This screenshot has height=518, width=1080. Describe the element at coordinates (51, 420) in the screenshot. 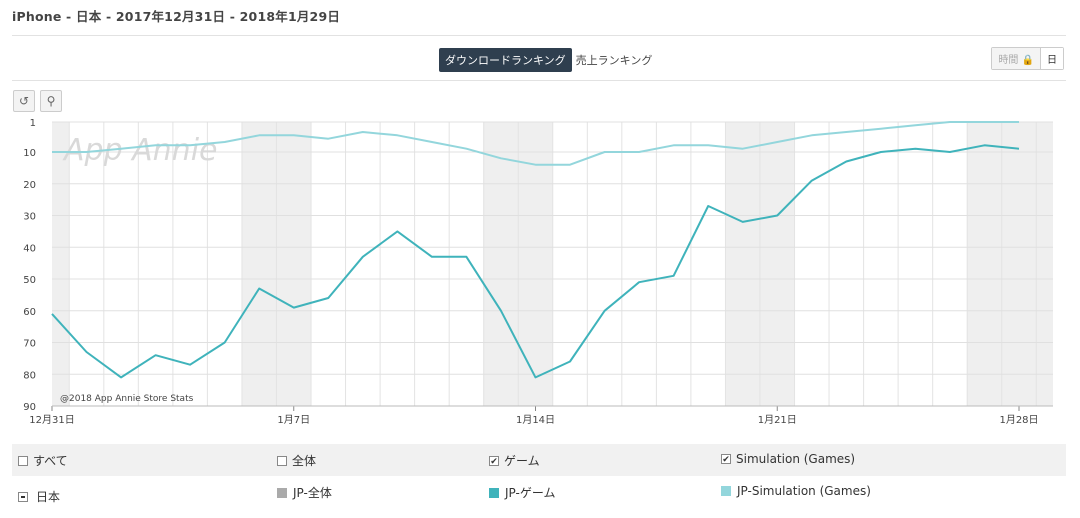

I see `x-tick-label: 12月31日` at that location.